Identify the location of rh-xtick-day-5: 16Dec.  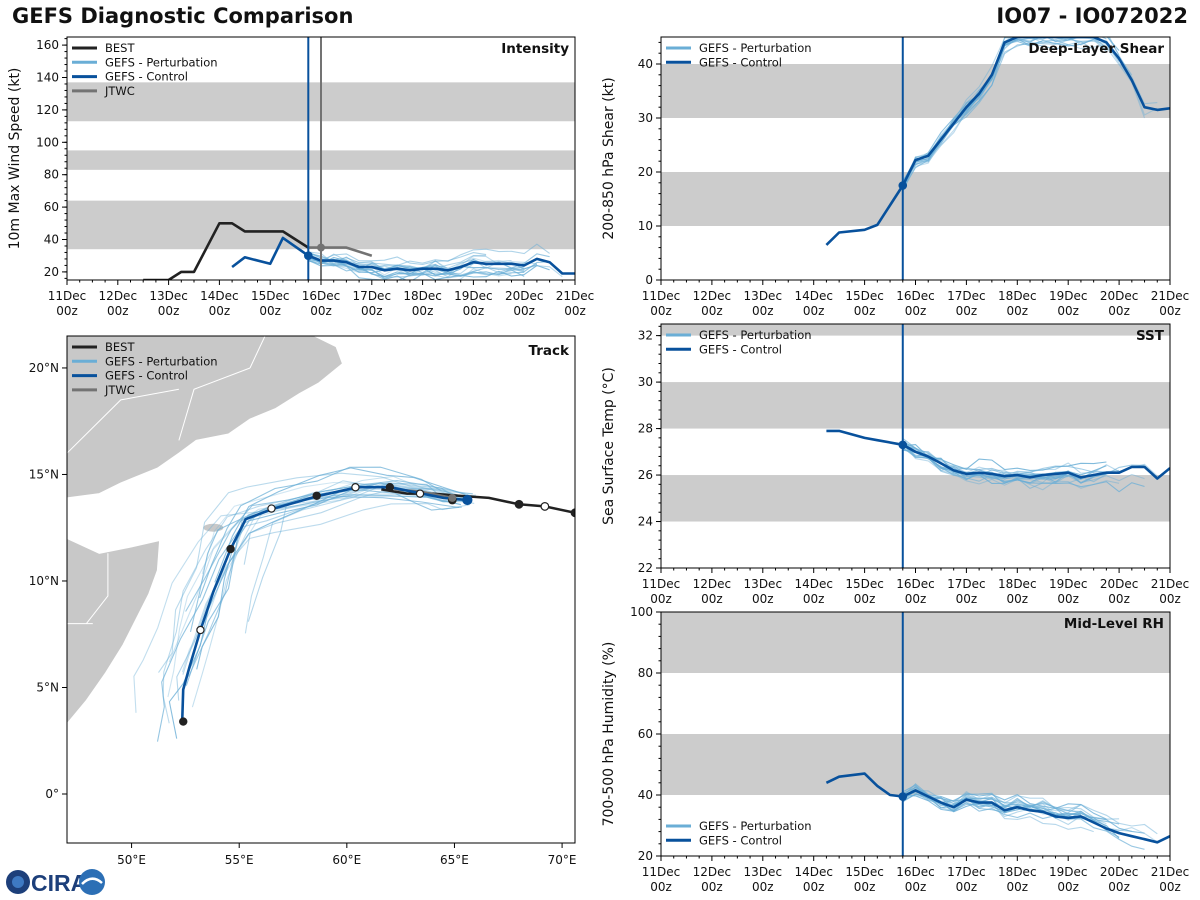
(915, 872).